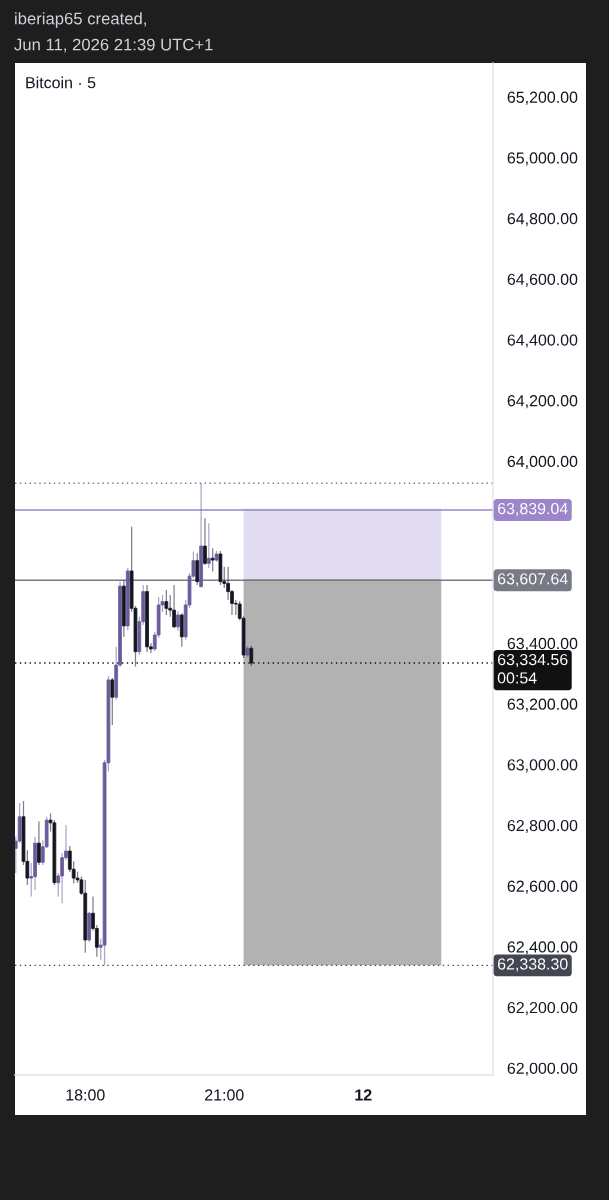 The image size is (609, 1200). I want to click on text: iberiap65 created,, so click(80, 20).